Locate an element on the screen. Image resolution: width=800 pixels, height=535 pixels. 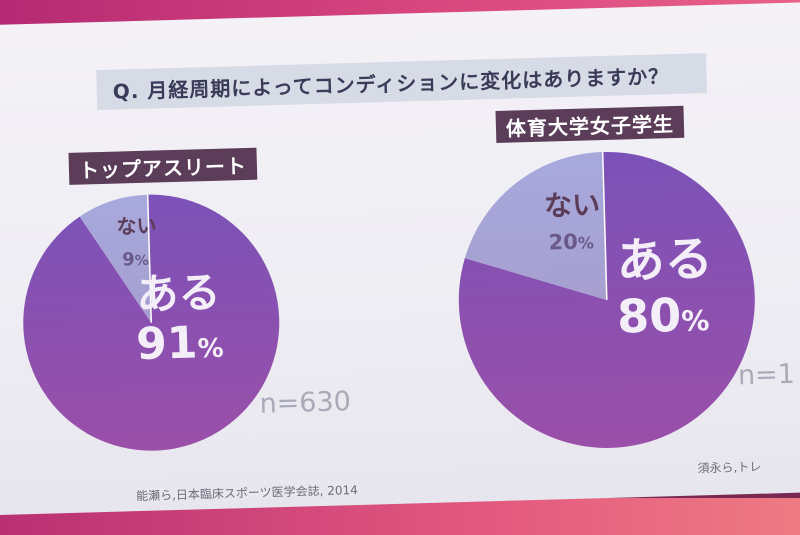
slice-value-yes-value: 91 is located at coordinates (167, 343).